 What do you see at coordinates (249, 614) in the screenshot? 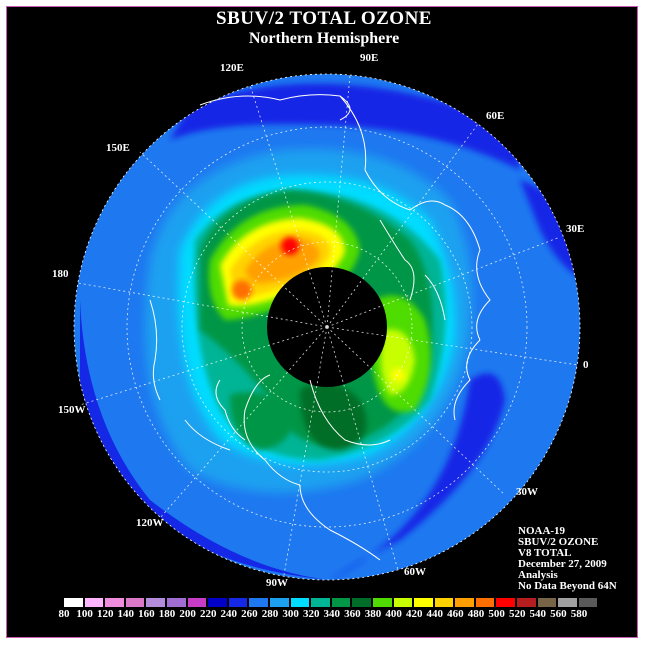
I see `colorbar-label: 260` at bounding box center [249, 614].